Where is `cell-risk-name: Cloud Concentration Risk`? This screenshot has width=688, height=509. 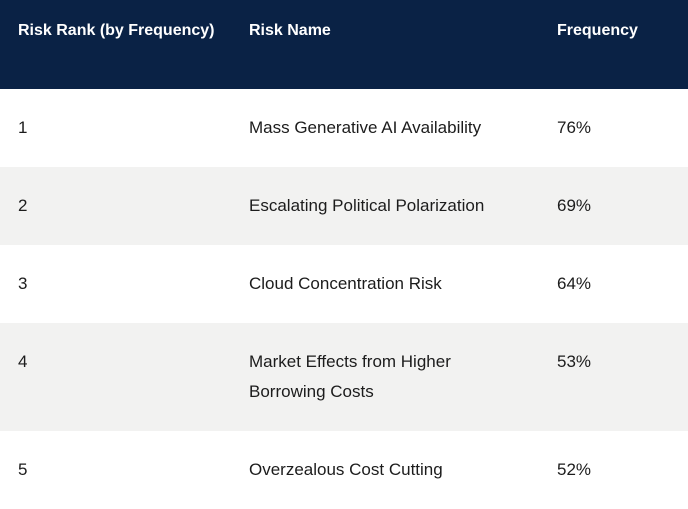 cell-risk-name: Cloud Concentration Risk is located at coordinates (345, 283).